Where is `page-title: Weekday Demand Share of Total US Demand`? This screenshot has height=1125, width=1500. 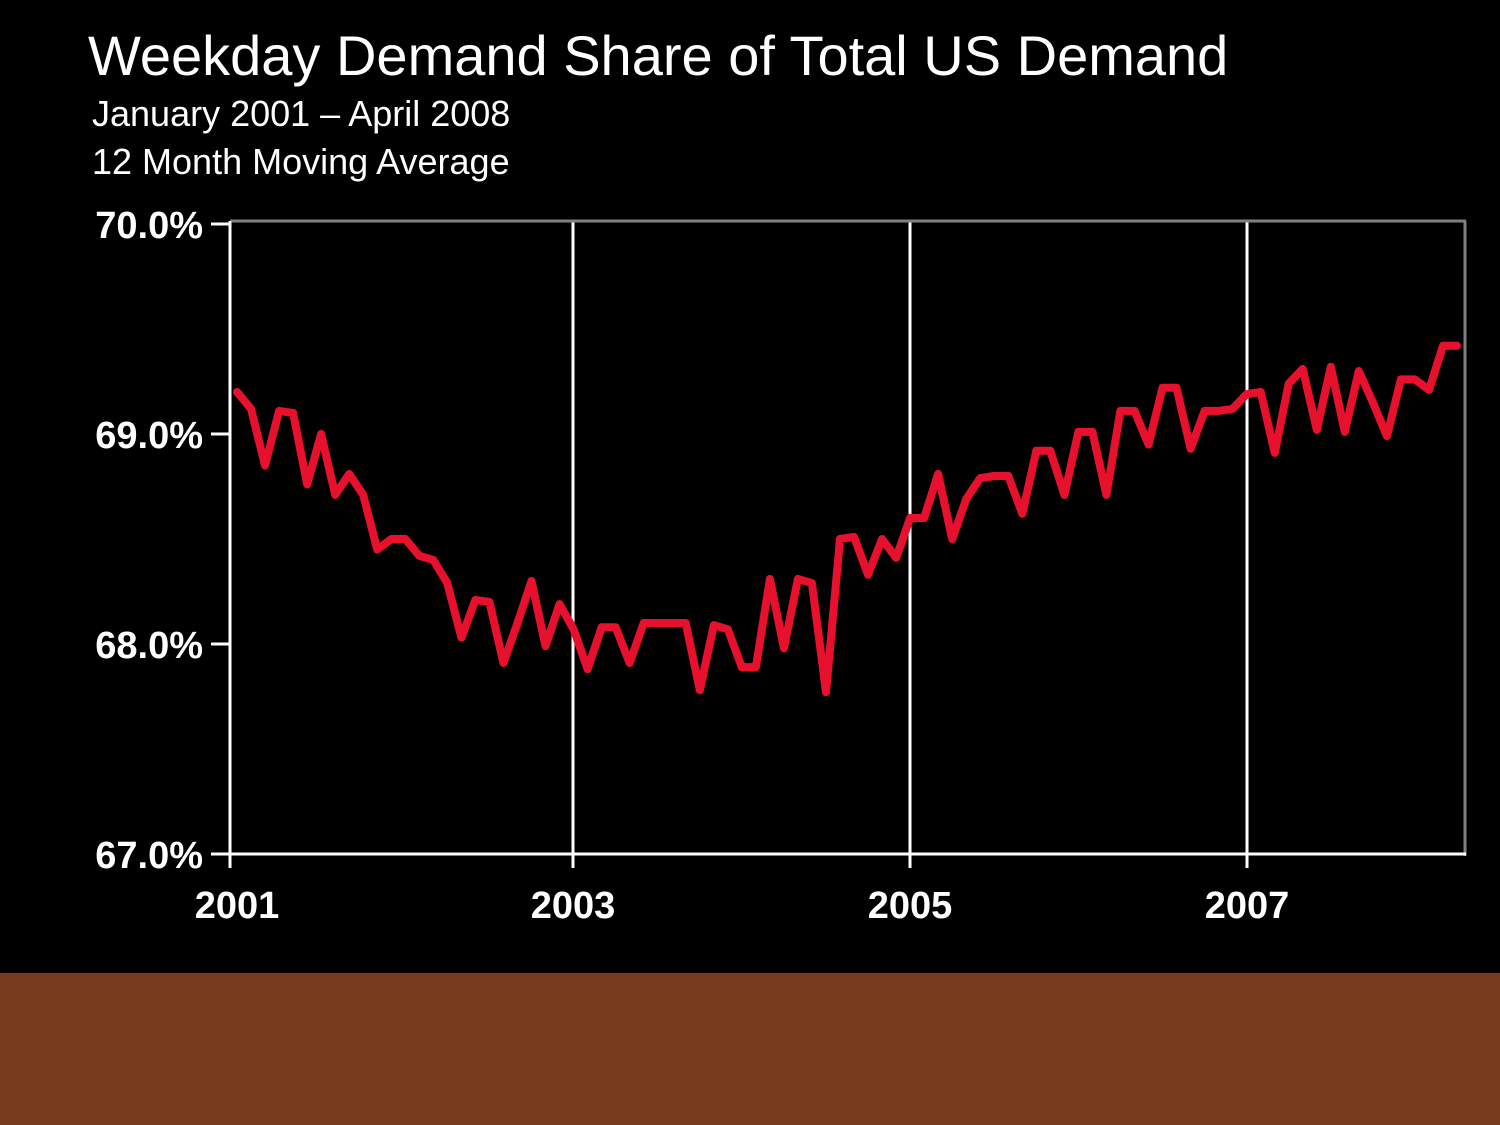 page-title: Weekday Demand Share of Total US Demand is located at coordinates (658, 55).